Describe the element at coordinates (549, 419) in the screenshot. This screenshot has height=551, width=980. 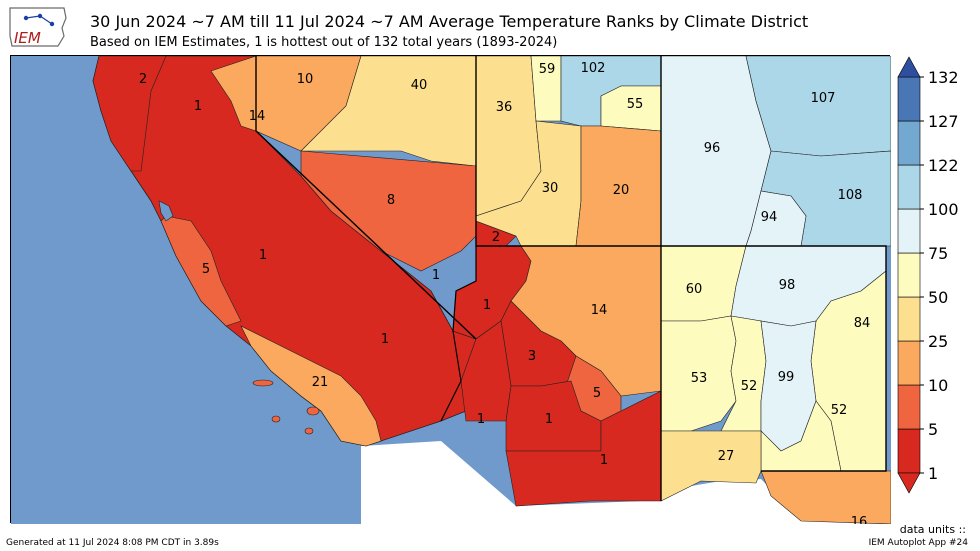
I see `label-az-south: 1` at that location.